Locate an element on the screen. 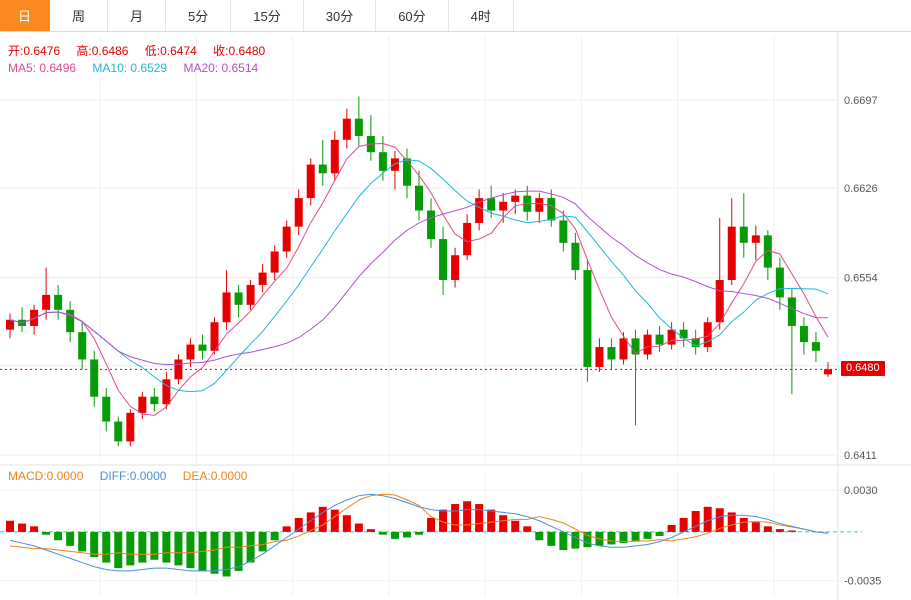  ohlc-open: 开:0.6476 is located at coordinates (34, 51).